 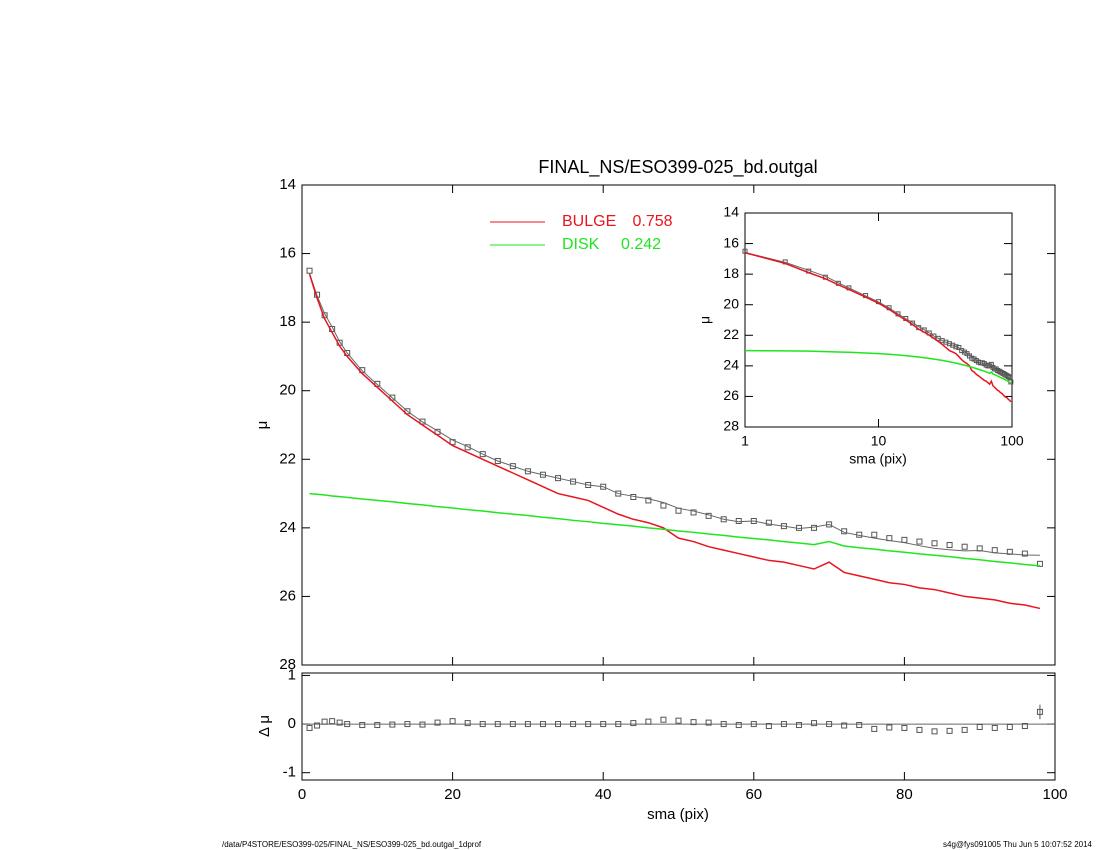 I want to click on y-tick-label: 20, so click(x=287, y=390).